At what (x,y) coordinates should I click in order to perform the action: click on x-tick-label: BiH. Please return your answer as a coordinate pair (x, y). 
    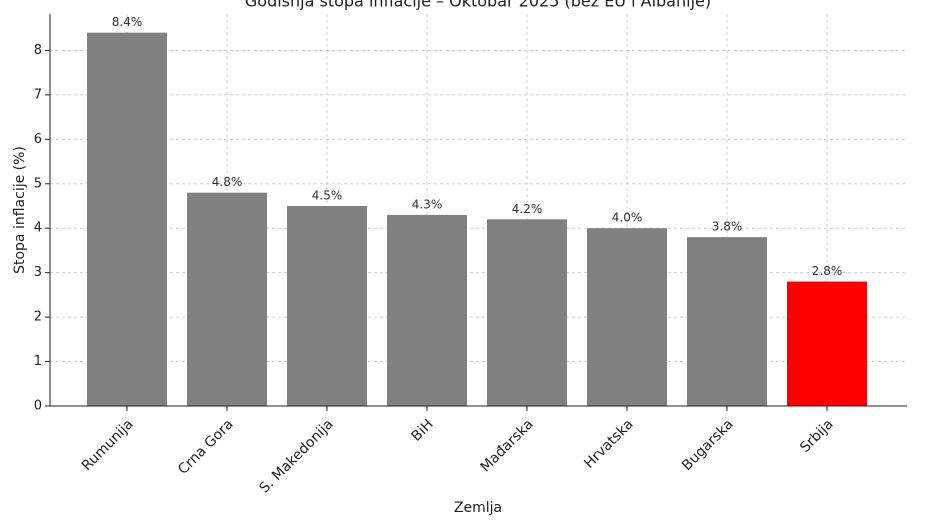
    Looking at the image, I should click on (422, 430).